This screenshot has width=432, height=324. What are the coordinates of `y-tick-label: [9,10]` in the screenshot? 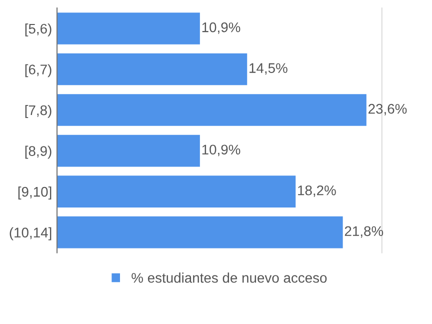 It's located at (35, 193).